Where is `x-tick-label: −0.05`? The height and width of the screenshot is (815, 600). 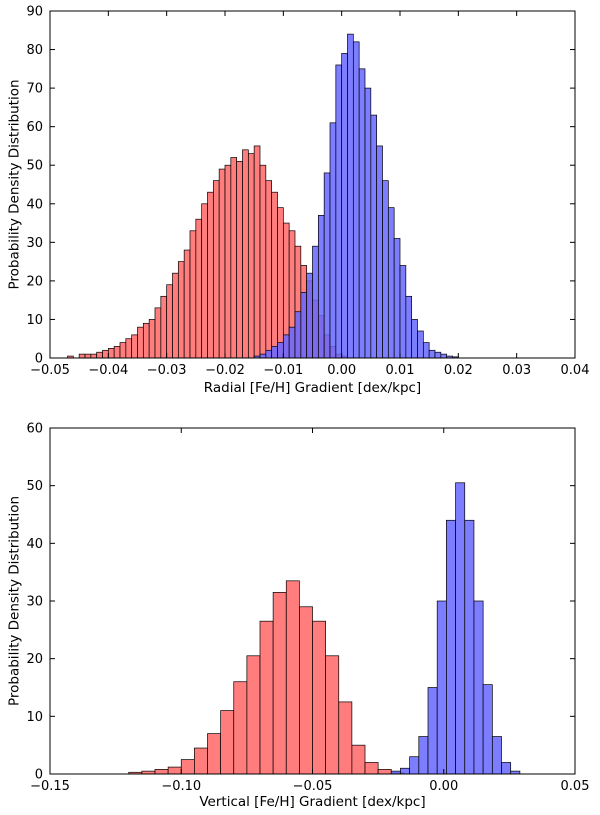 x-tick-label: −0.05 is located at coordinates (50, 370).